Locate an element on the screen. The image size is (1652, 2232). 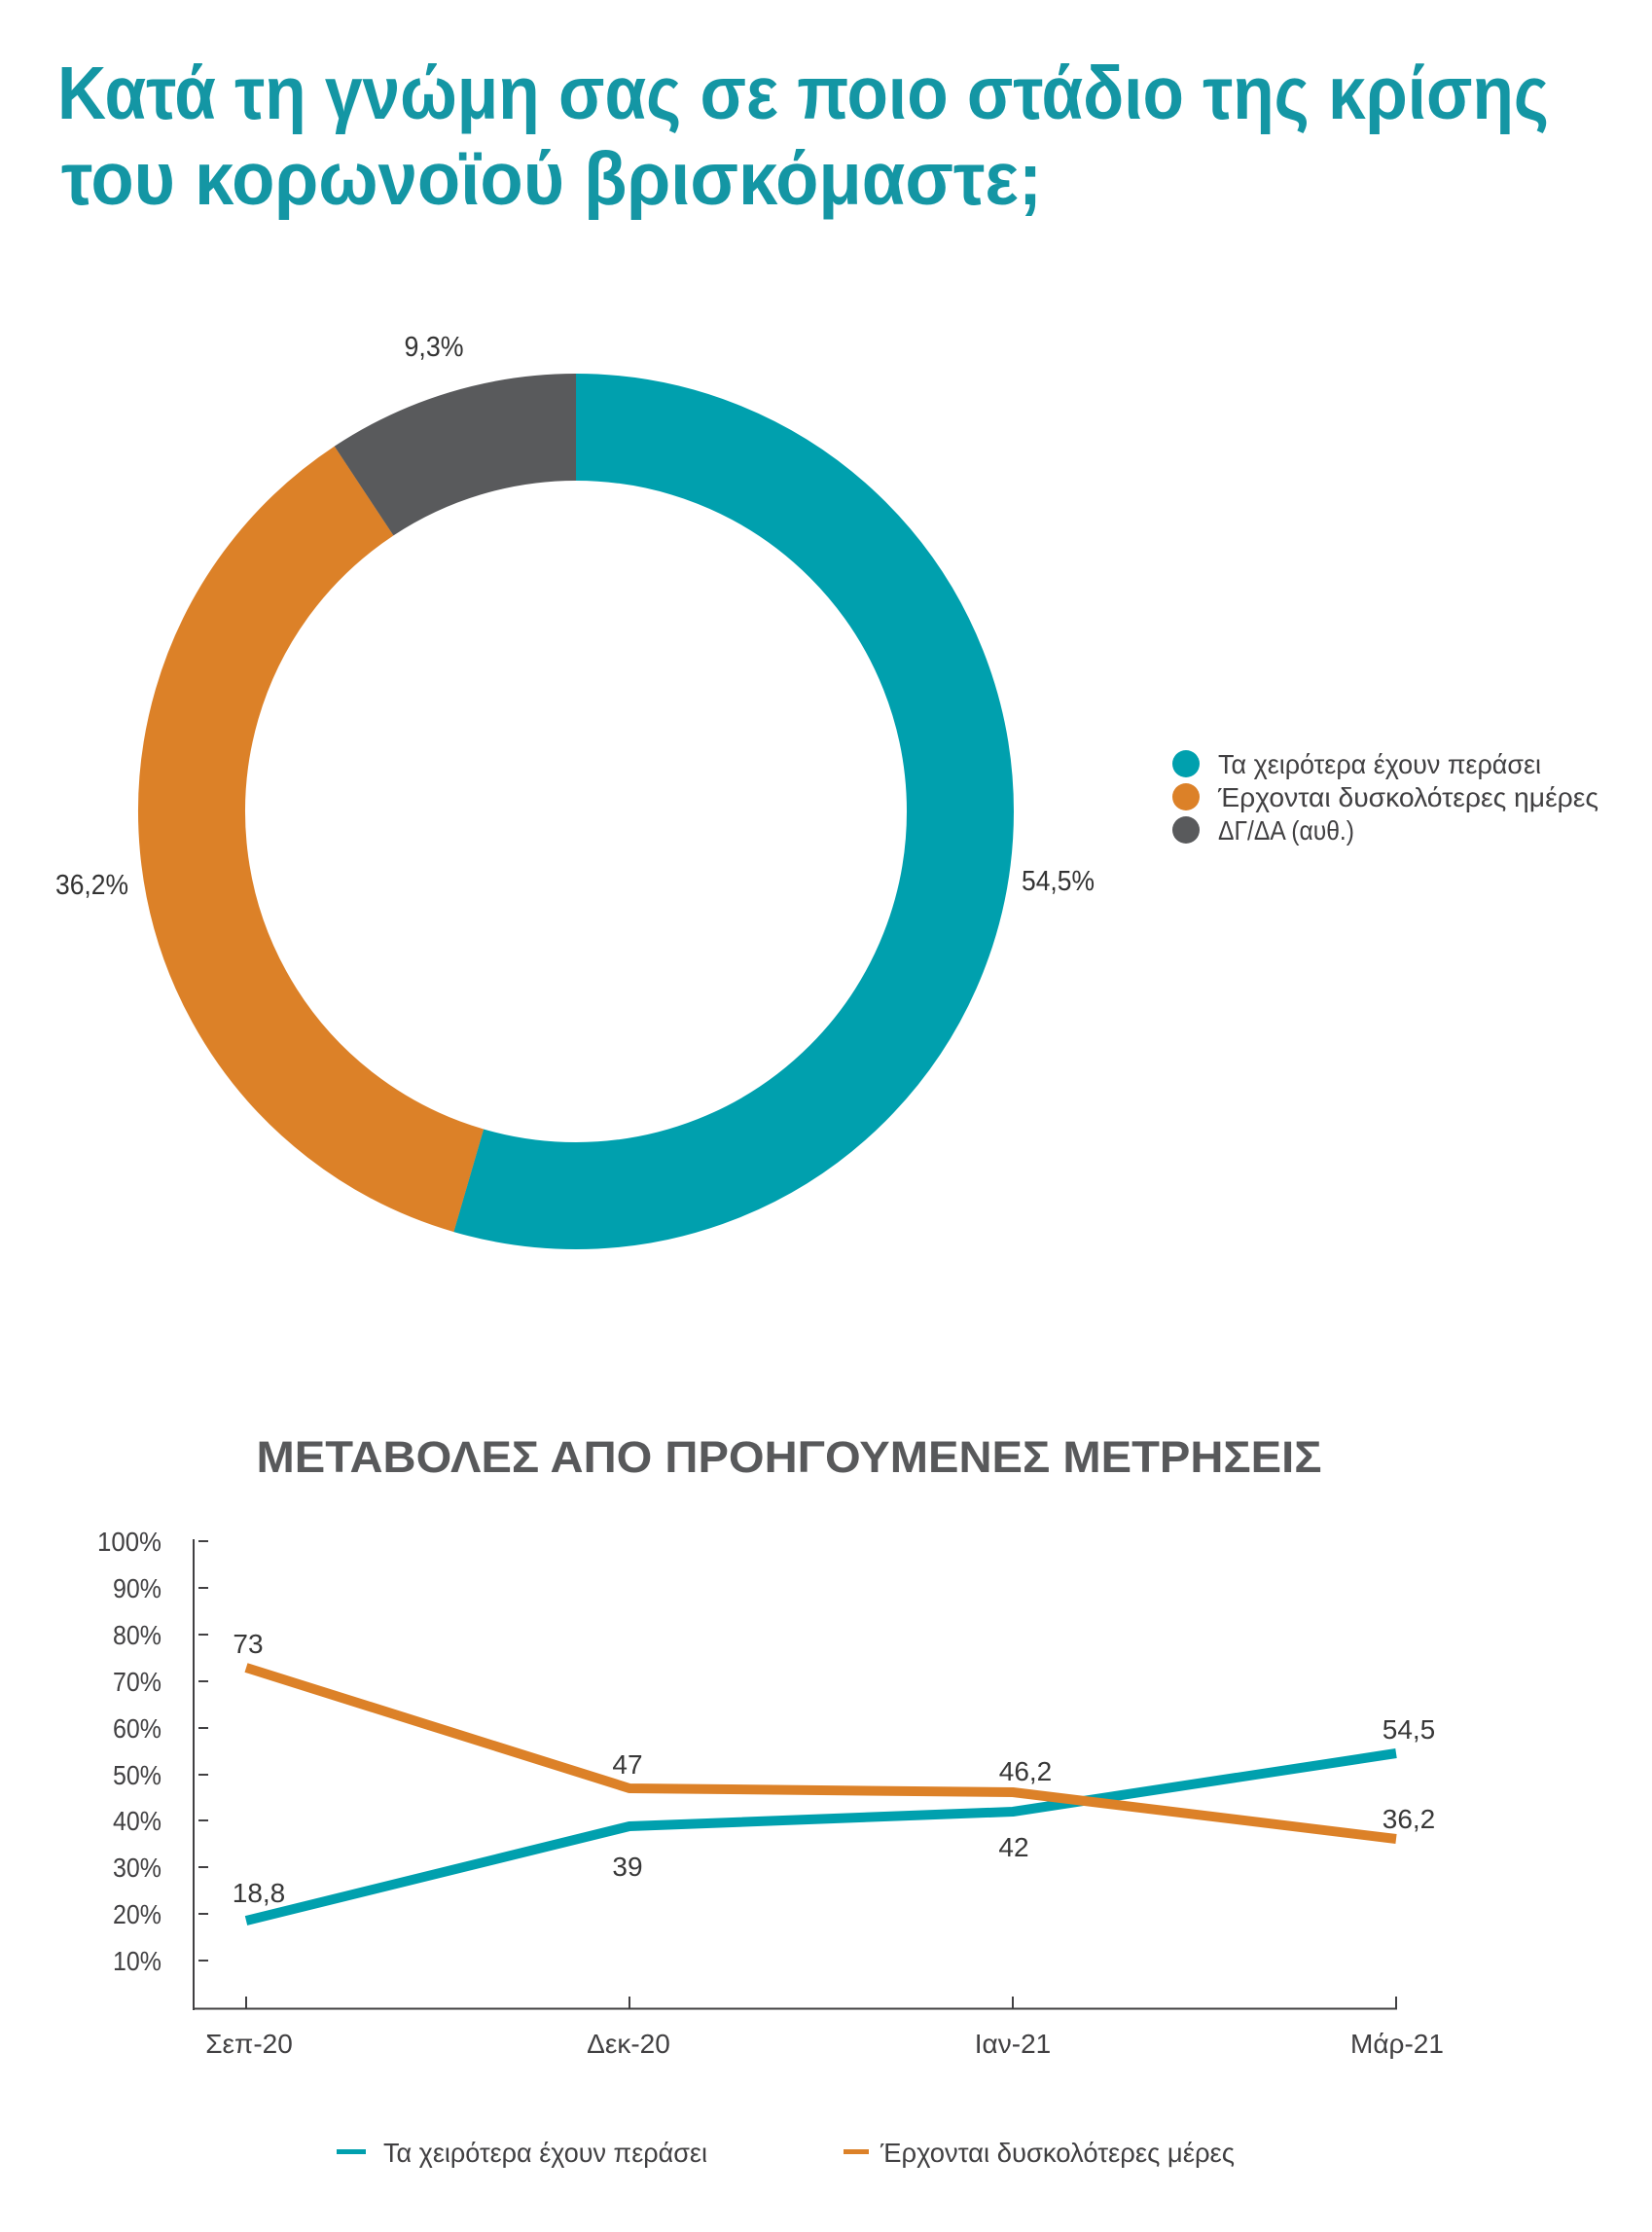
svg-text: 36,2 is located at coordinates (1409, 1819).